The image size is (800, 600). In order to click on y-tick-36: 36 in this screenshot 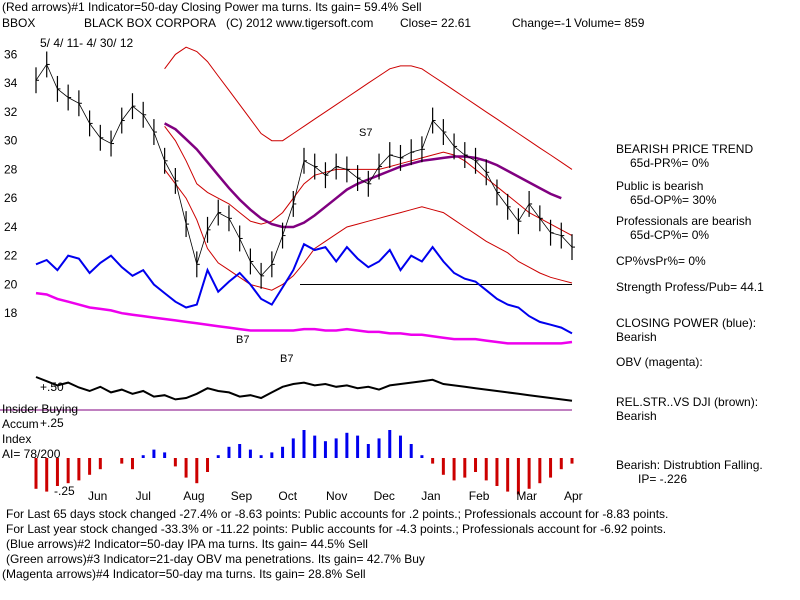, I will do `click(11, 54)`.